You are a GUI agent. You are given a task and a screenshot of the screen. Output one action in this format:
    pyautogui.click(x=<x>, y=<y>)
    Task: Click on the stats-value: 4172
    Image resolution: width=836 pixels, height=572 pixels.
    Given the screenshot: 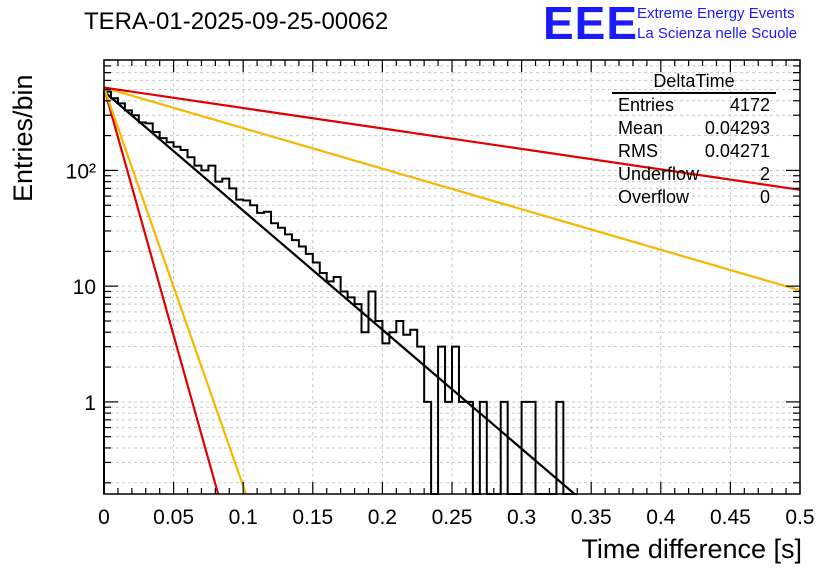 What is the action you would take?
    pyautogui.click(x=749, y=105)
    